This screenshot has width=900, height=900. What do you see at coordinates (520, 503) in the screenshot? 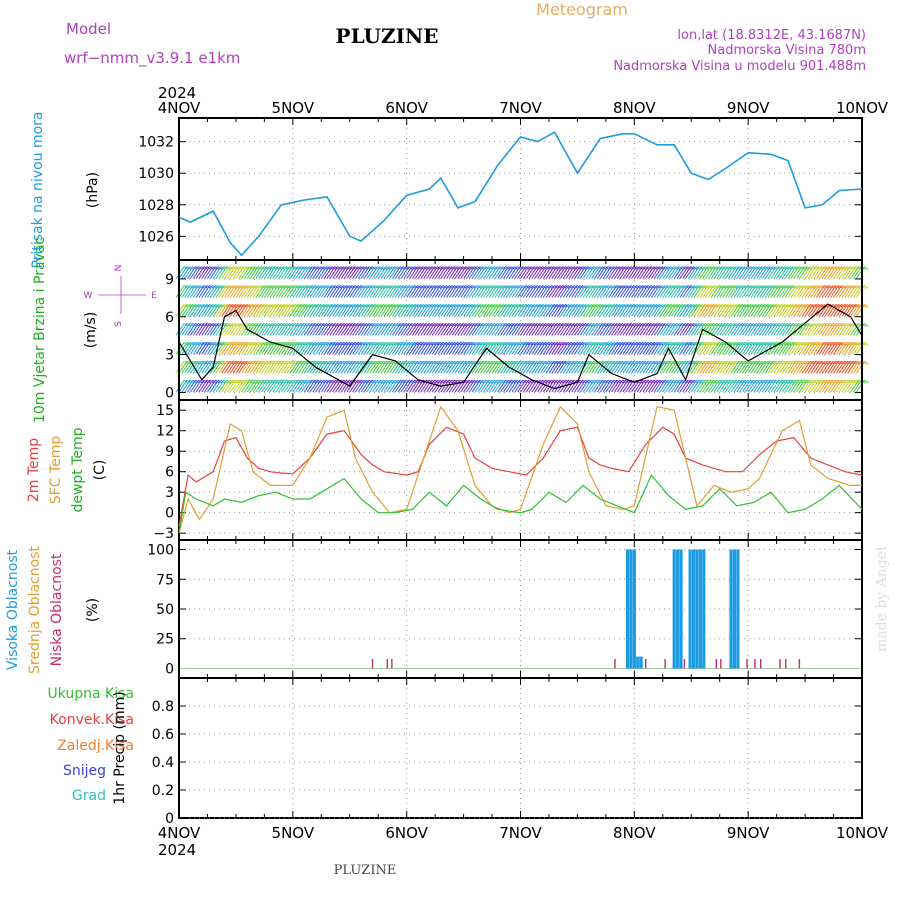
I see `dewpoint-line` at bounding box center [520, 503].